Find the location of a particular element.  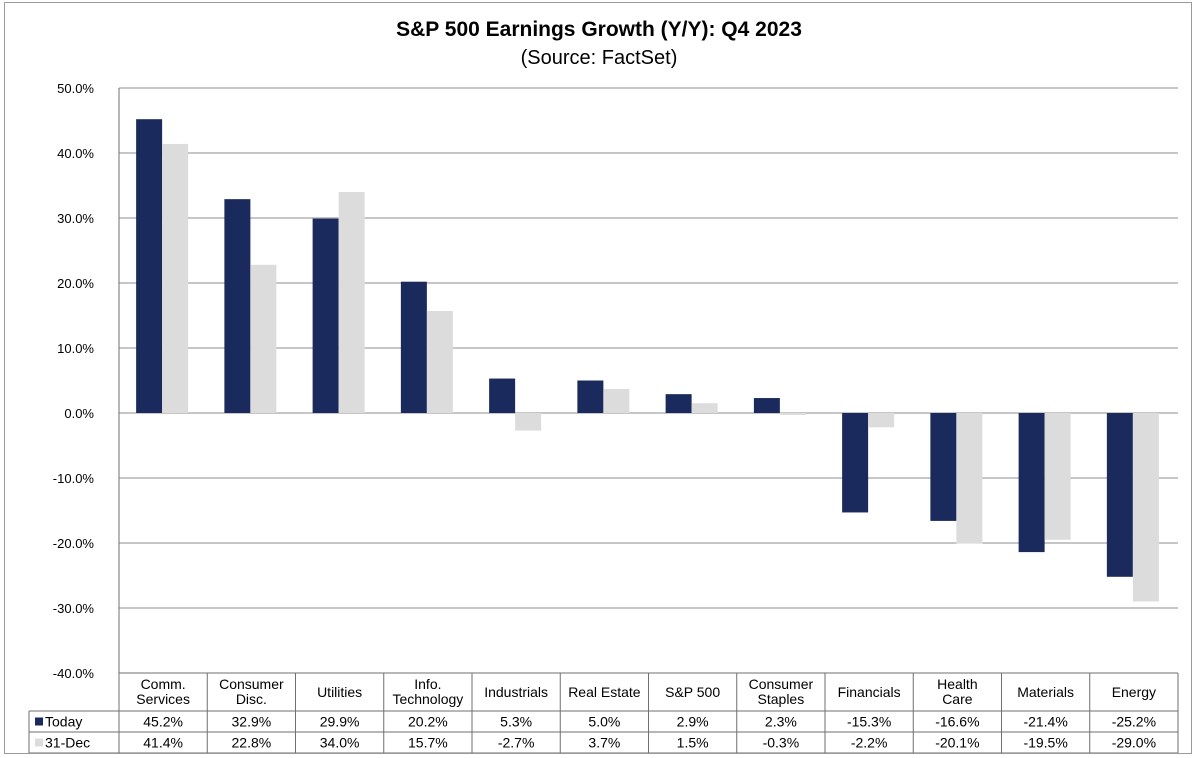

y-tick-label: 50.0% is located at coordinates (75, 88).